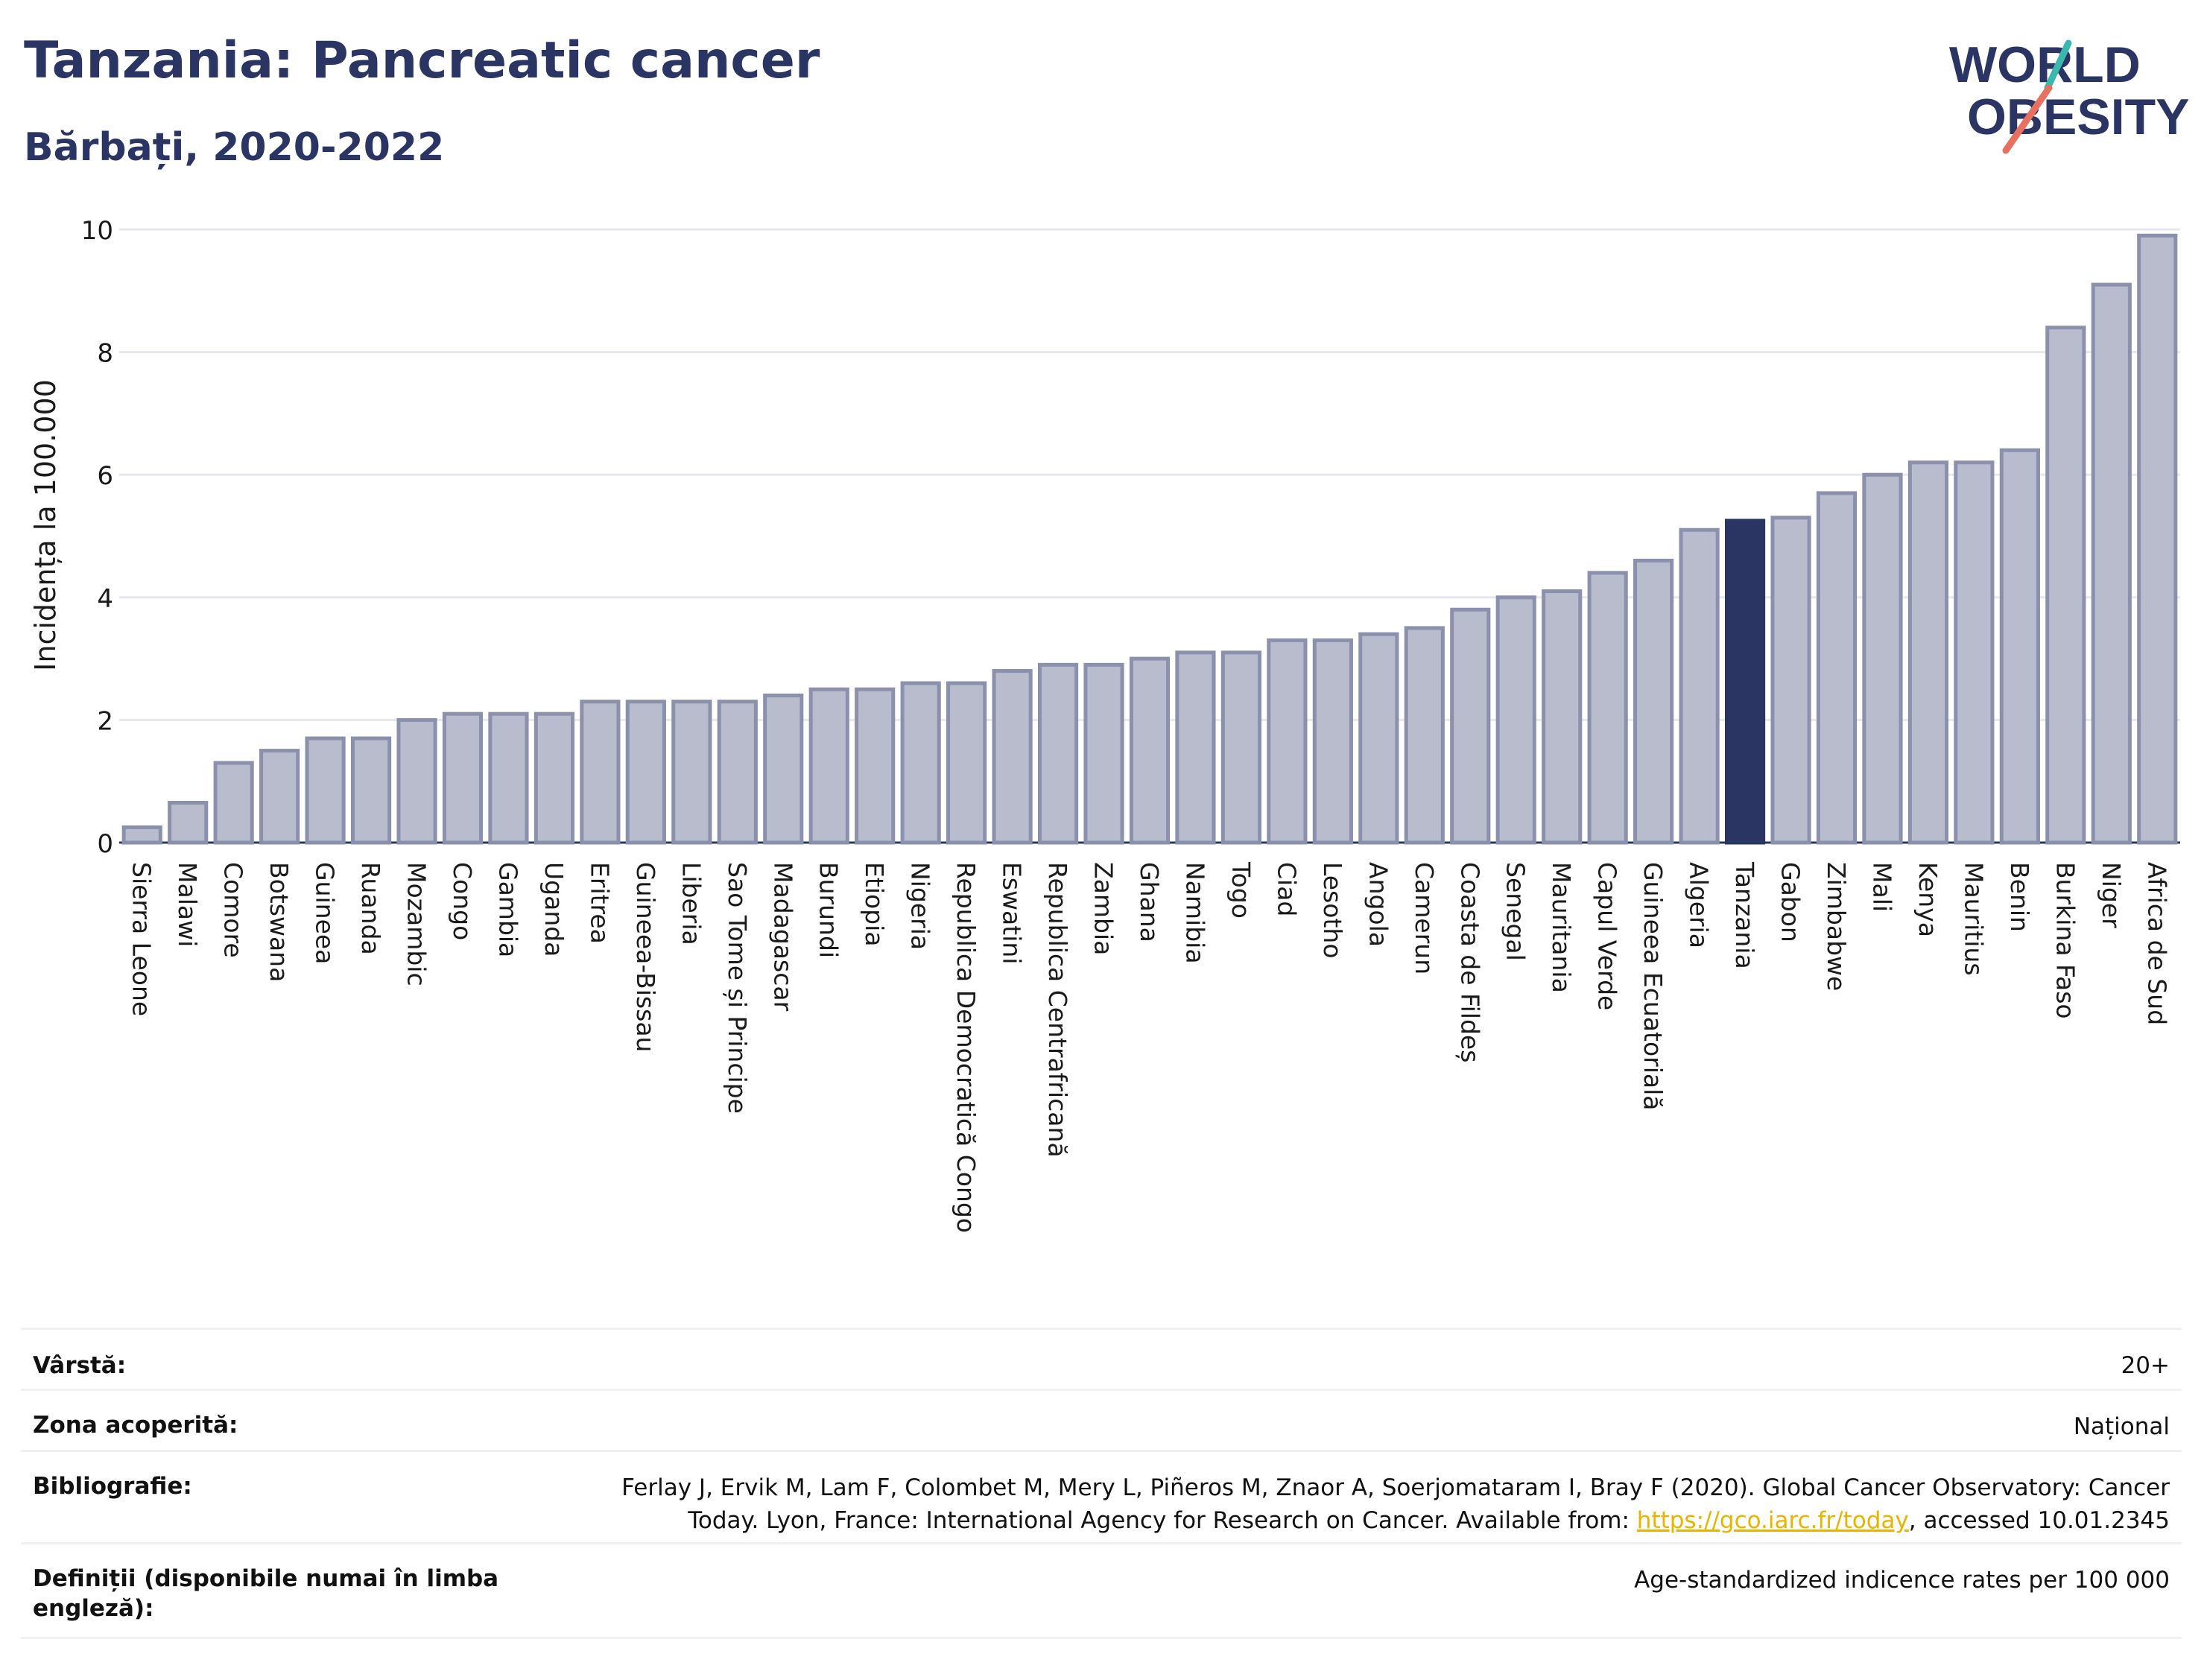 This screenshot has width=2204, height=1680. Describe the element at coordinates (1561, 927) in the screenshot. I see `x-tick-label: Mauritania` at that location.